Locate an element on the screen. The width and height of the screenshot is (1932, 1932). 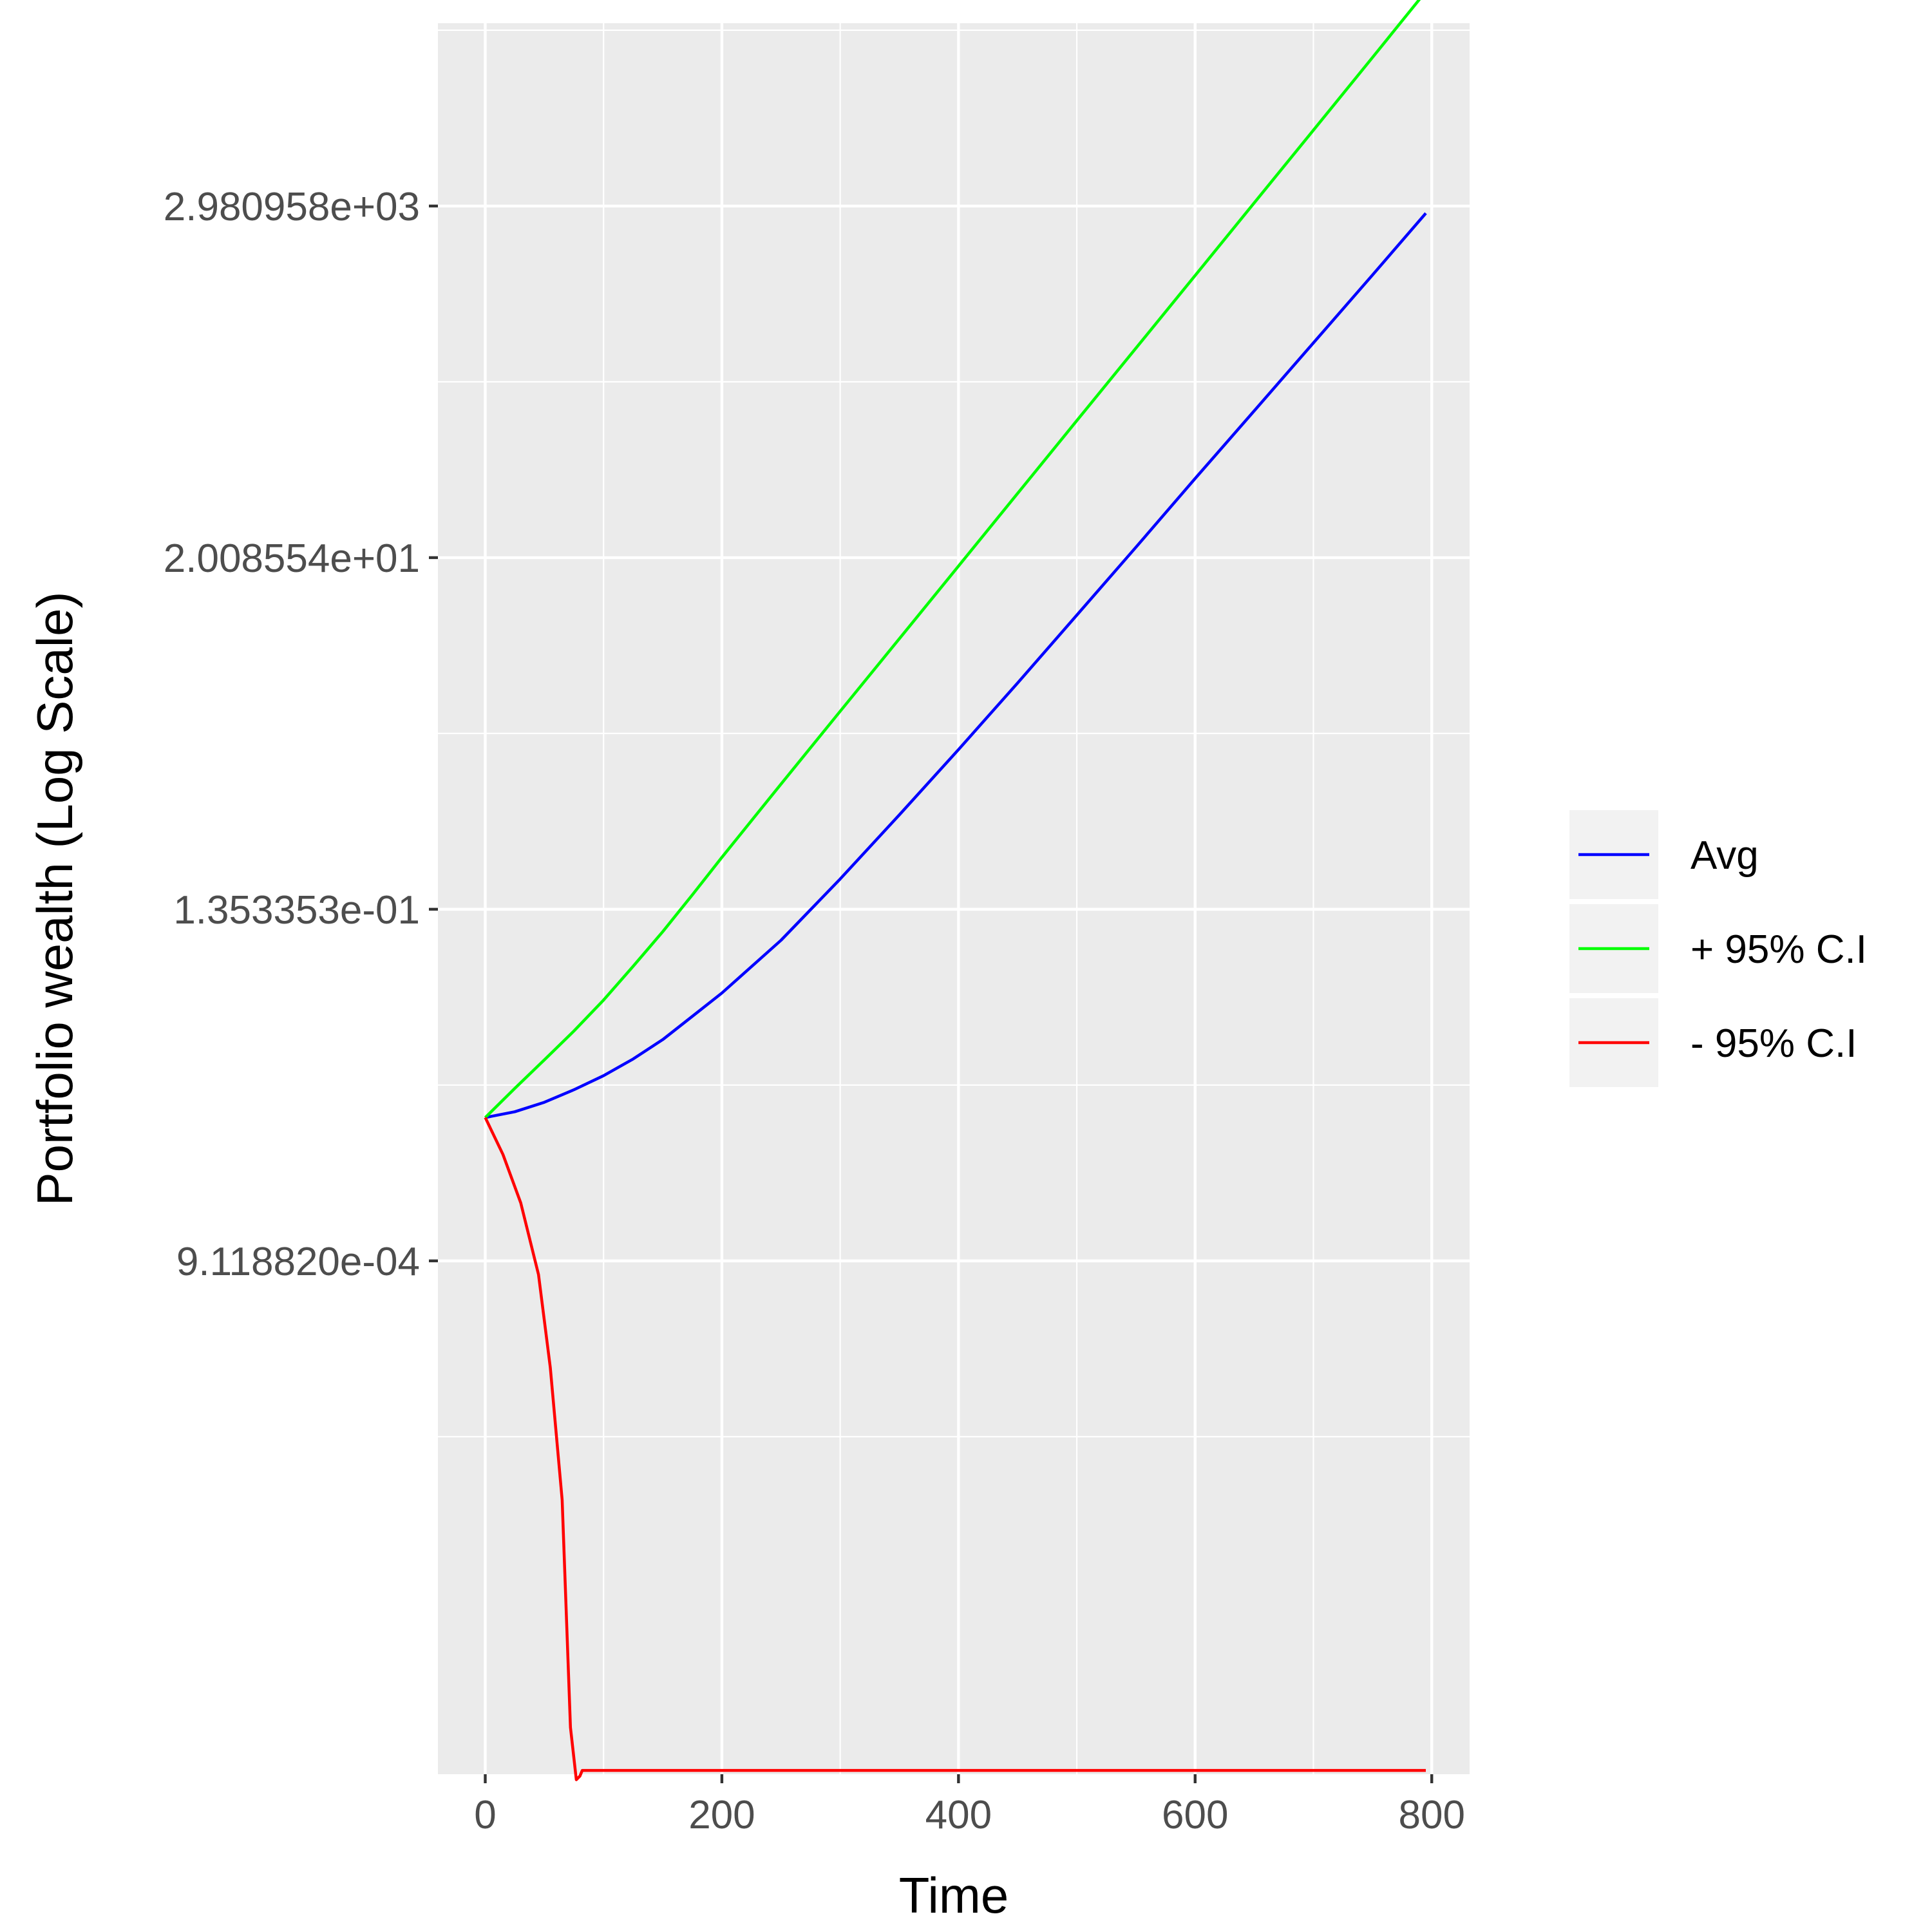
legend-item-2: - 95% C.I is located at coordinates (1713, 1042).